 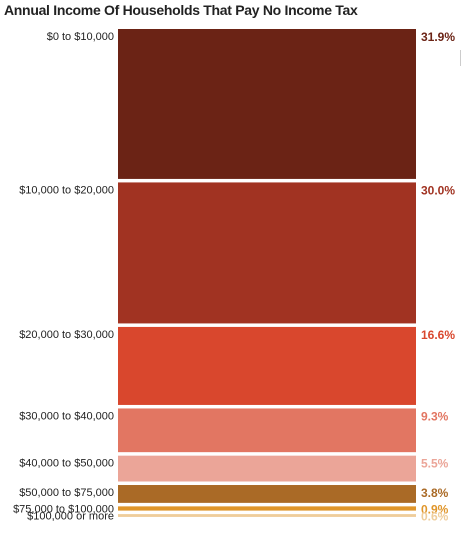 What do you see at coordinates (66, 335) in the screenshot?
I see `category-label-2: $20,000 to $30,000` at bounding box center [66, 335].